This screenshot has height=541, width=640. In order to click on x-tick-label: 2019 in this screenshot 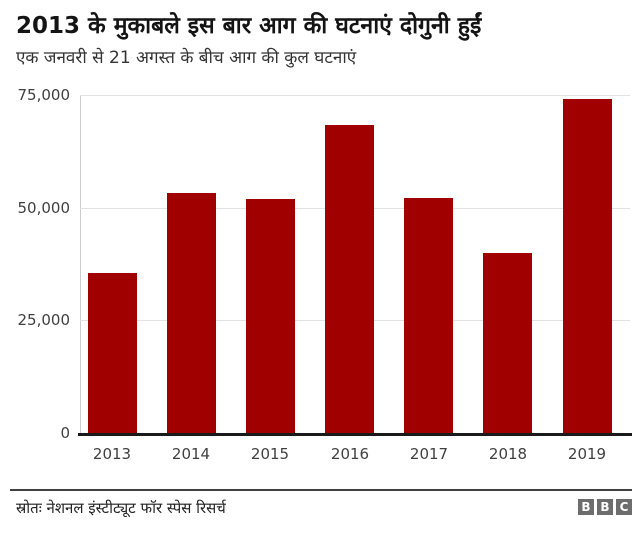, I will do `click(587, 454)`.